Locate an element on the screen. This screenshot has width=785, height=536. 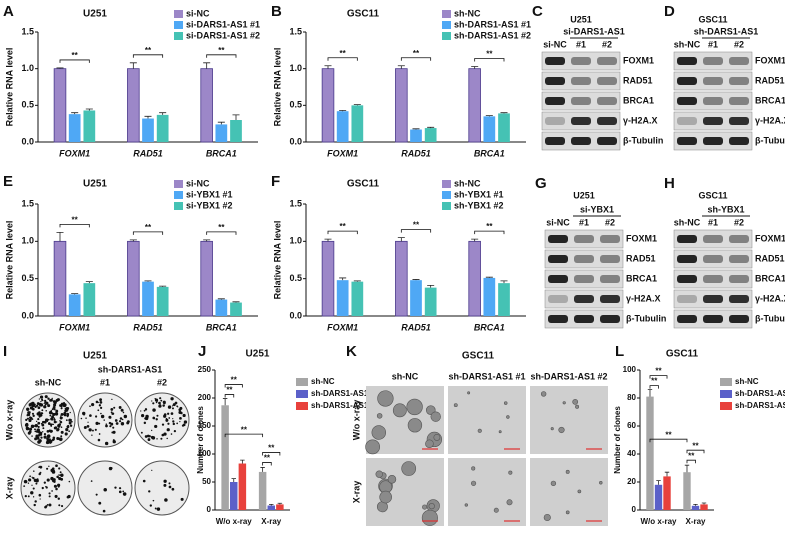
x-tick-label: FOXM1 is located at coordinates (74, 327).